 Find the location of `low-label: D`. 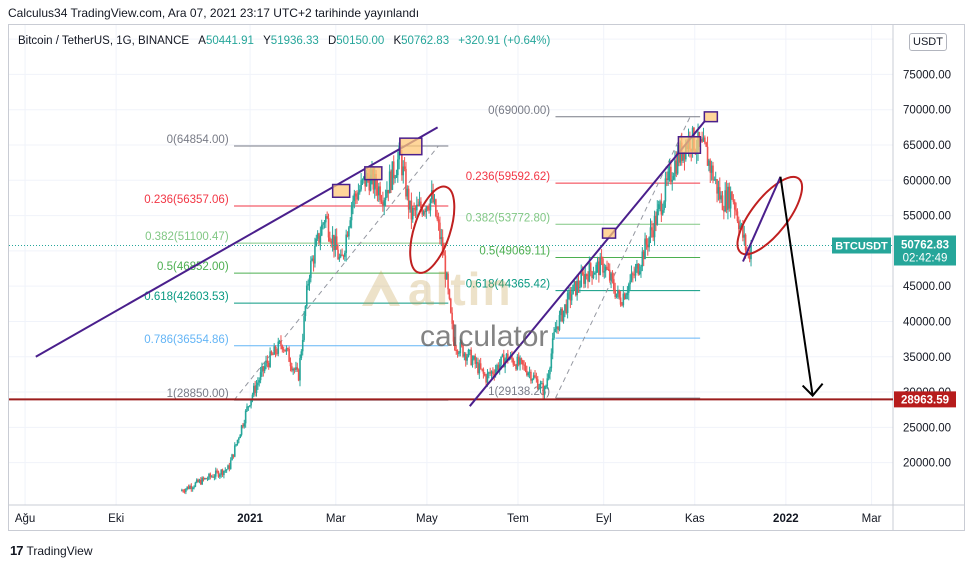

low-label: D is located at coordinates (332, 41).